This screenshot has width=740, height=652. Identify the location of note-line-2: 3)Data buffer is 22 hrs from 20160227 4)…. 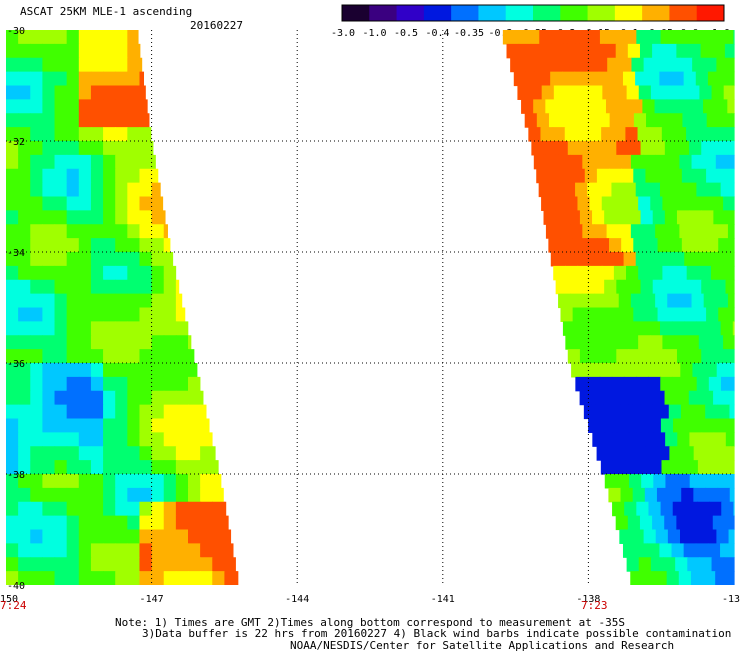
(437, 633).